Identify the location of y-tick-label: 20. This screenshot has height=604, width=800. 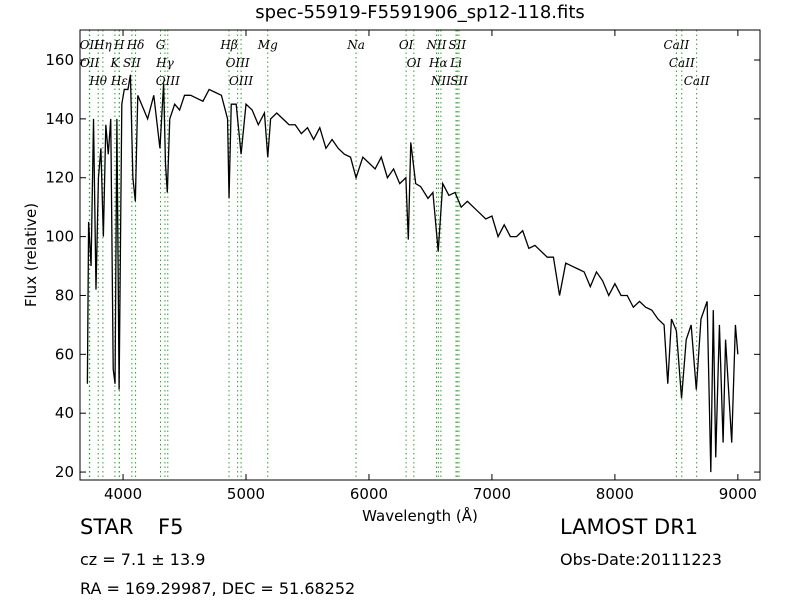
(64, 472).